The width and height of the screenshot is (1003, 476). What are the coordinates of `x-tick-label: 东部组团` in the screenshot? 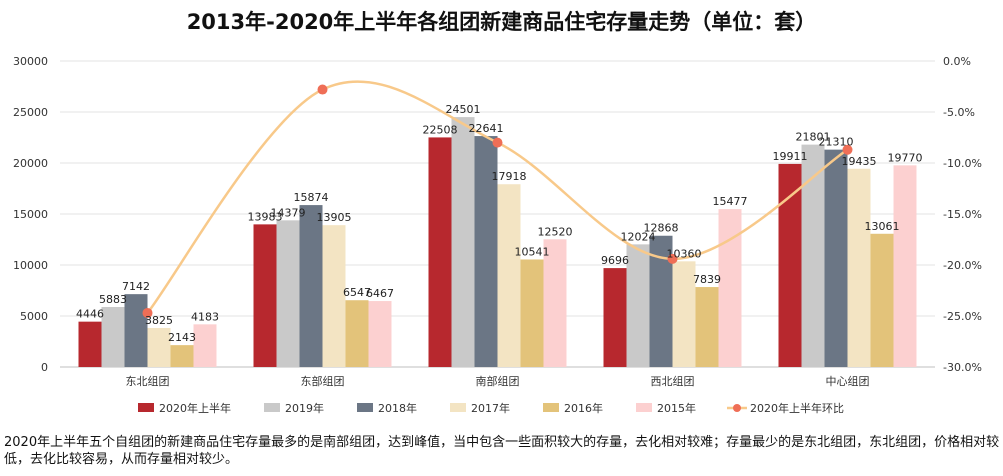 It's located at (323, 381).